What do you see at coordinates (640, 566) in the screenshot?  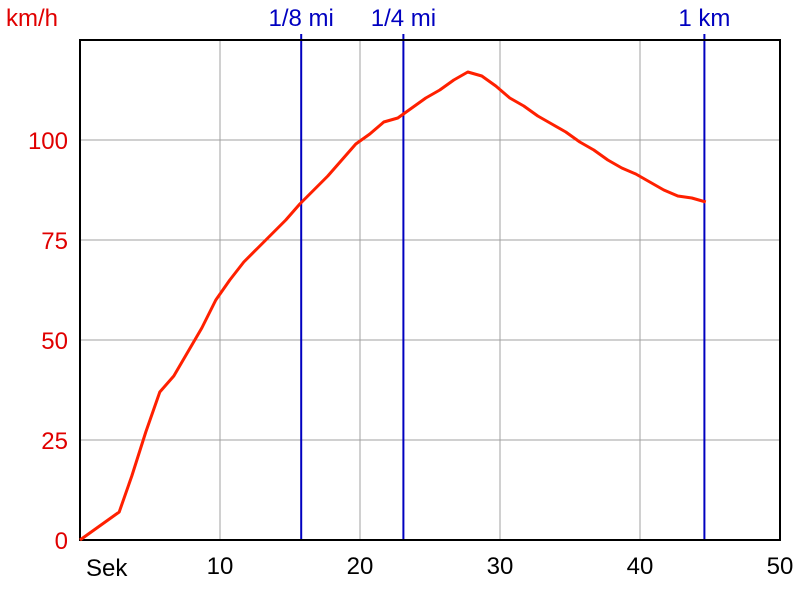 I see `x-tick-label: 40` at bounding box center [640, 566].